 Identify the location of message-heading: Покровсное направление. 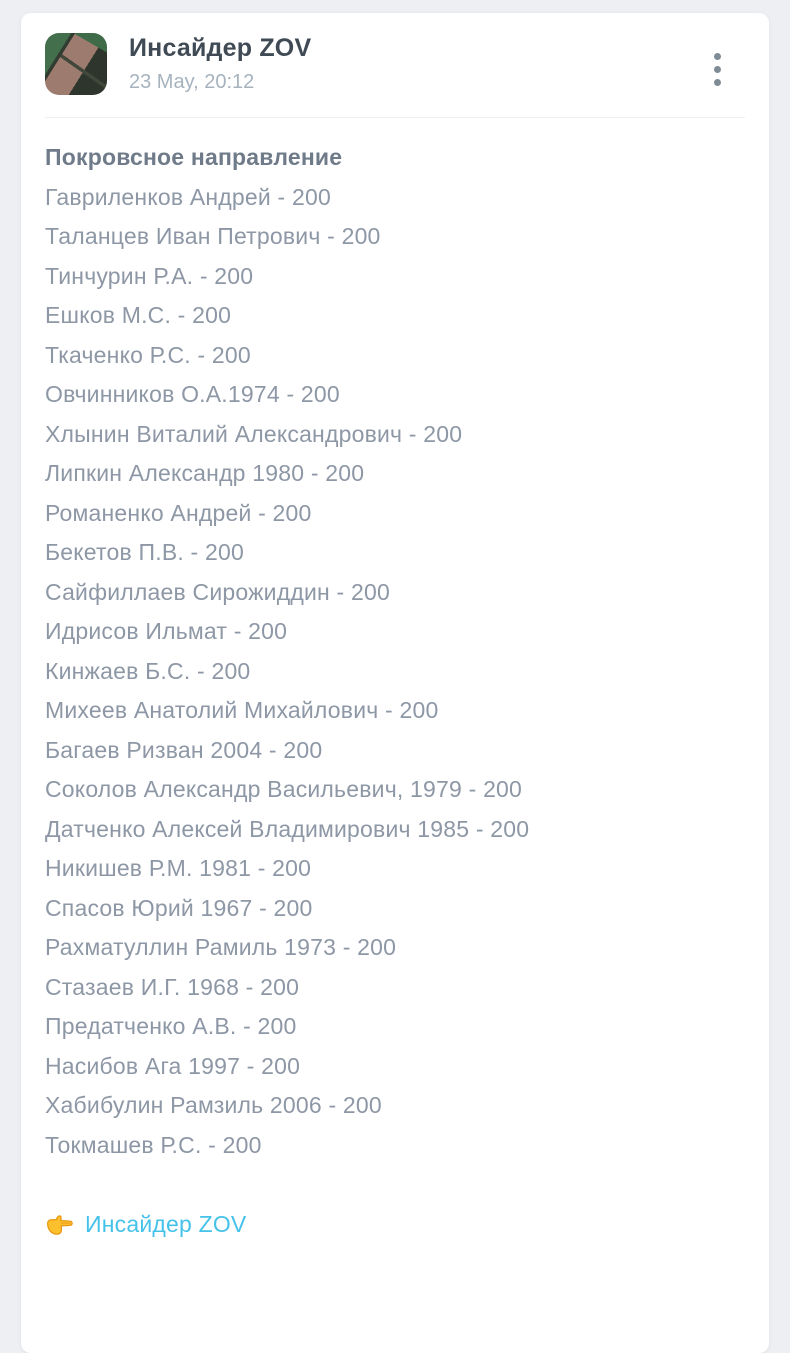
(194, 157).